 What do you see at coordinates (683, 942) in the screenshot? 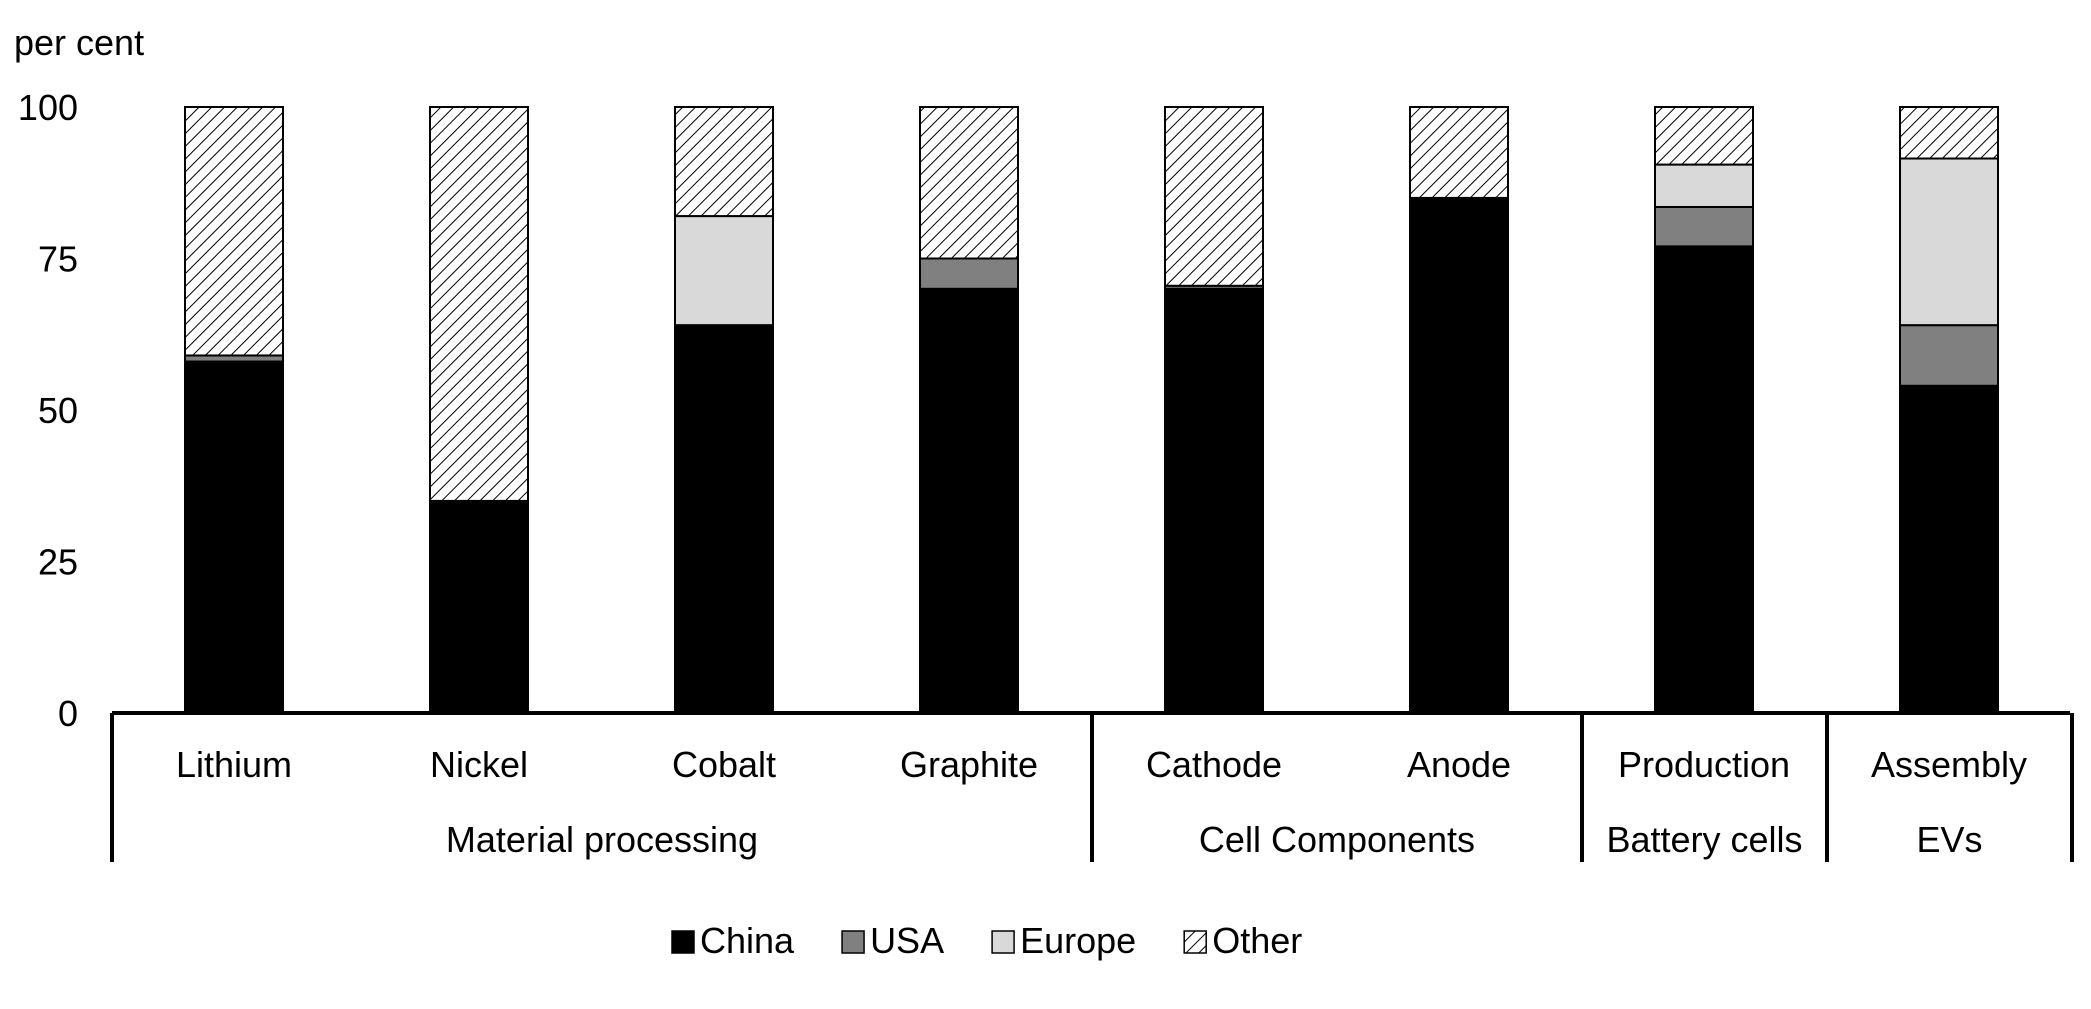
I see `legend-swatch-china` at bounding box center [683, 942].